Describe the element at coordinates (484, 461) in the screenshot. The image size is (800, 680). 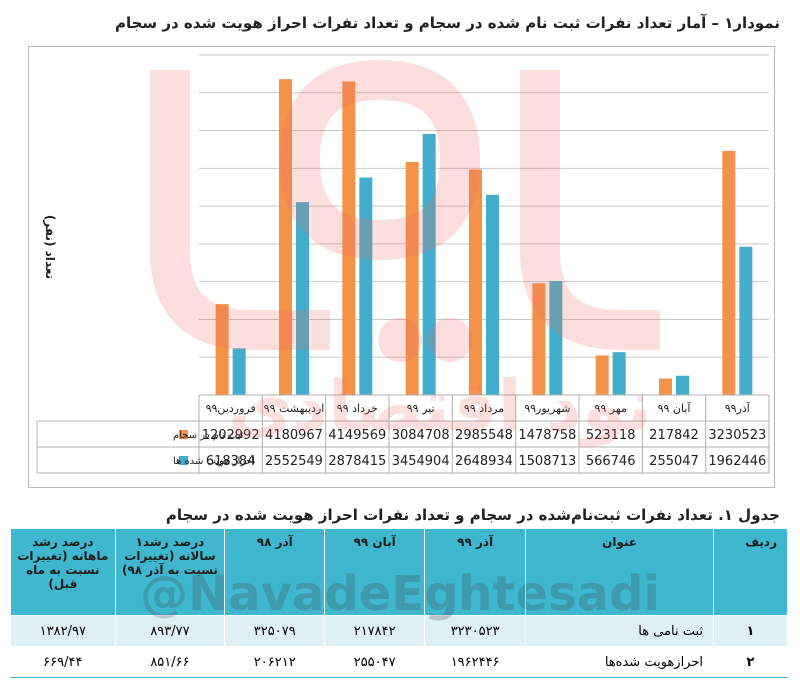
I see `data-label: 2648934` at that location.